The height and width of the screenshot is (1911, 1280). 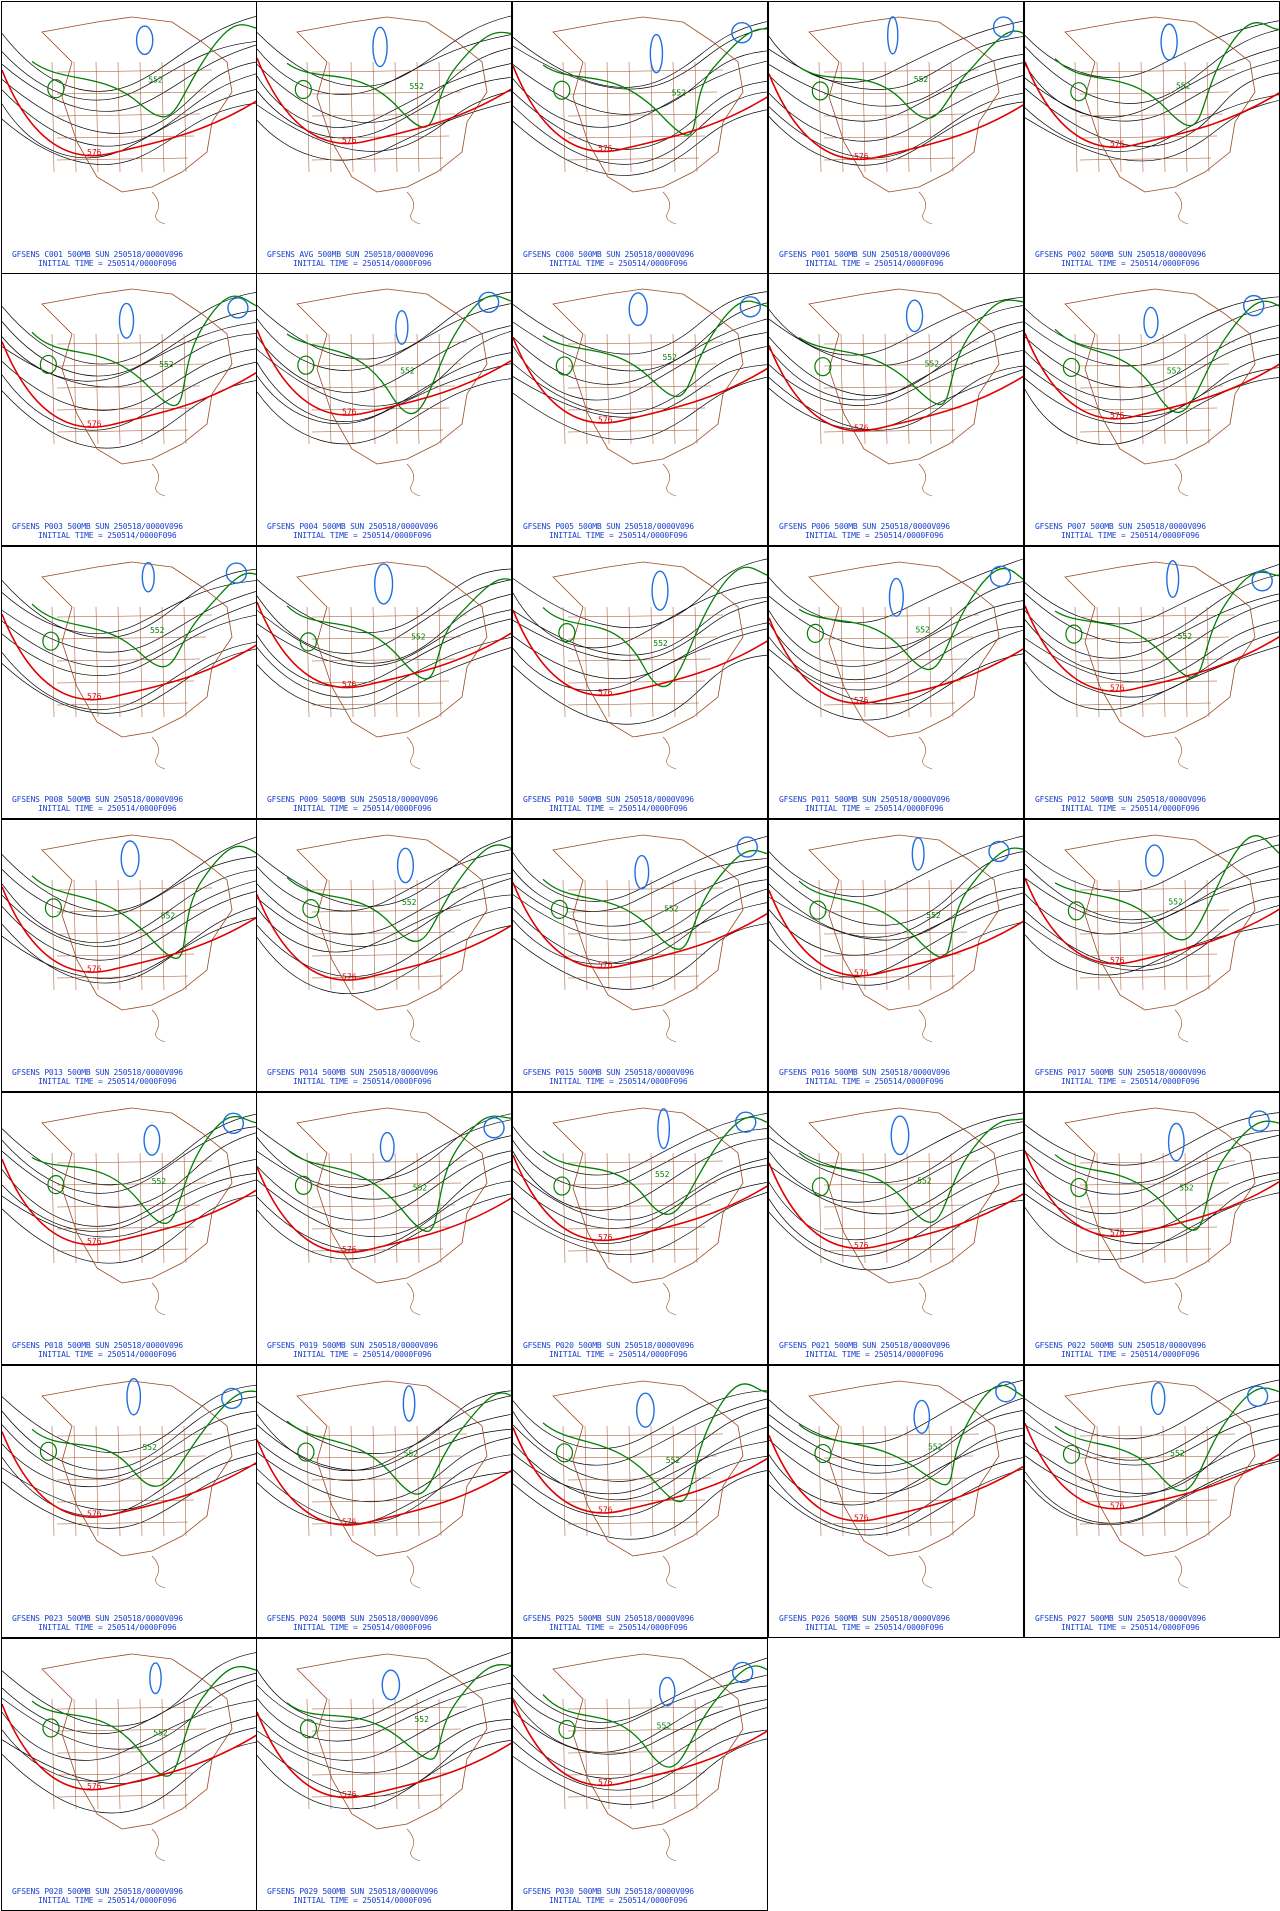 What do you see at coordinates (1120, 1345) in the screenshot?
I see `panel-label: GFSENS P022 500MB SUN 250518/0000V096` at bounding box center [1120, 1345].